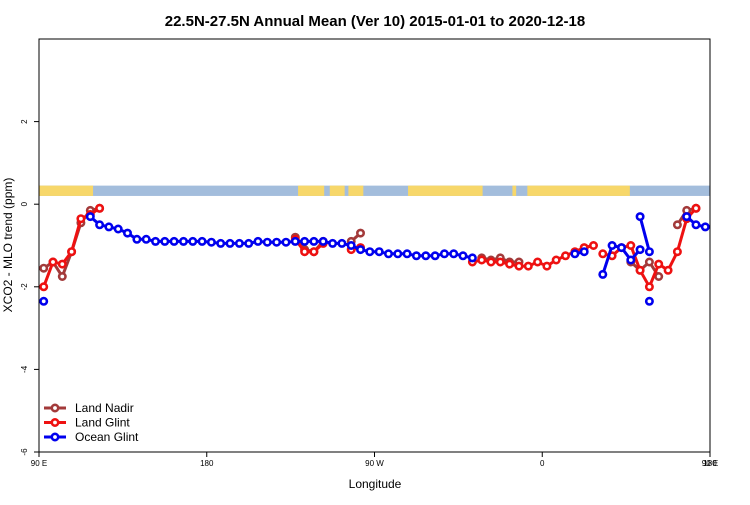 The width and height of the screenshot is (750, 505). Describe the element at coordinates (24, 369) in the screenshot. I see `y-tick-label: -4` at that location.